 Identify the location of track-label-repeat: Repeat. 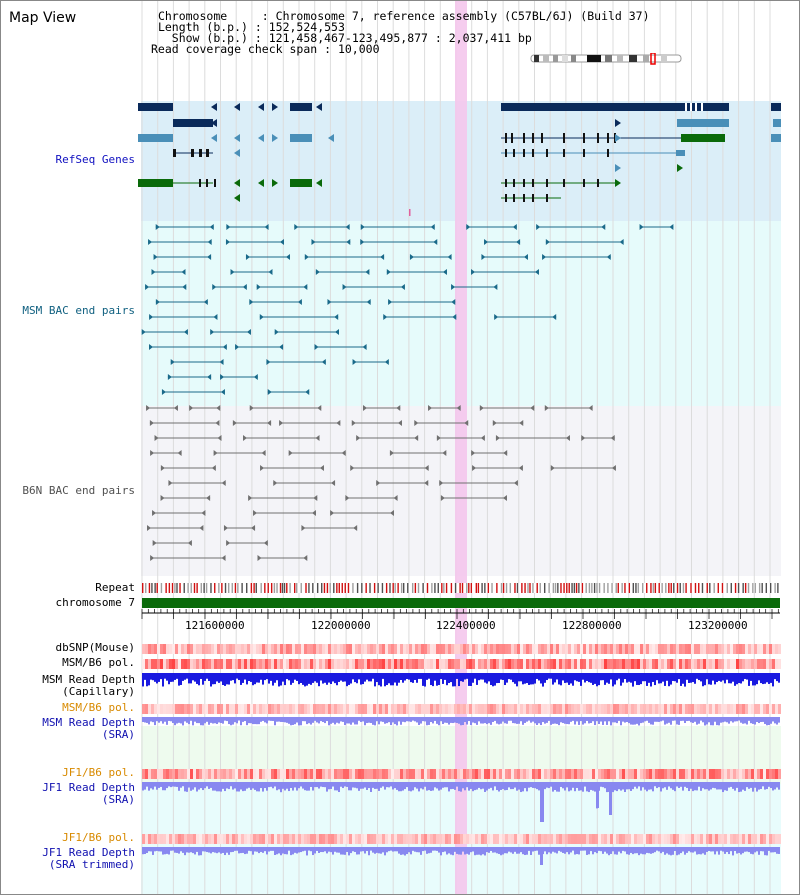
(115, 587).